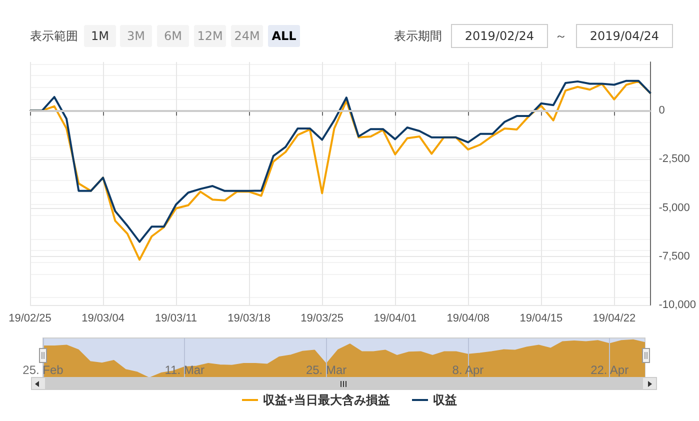 The height and width of the screenshot is (421, 699). What do you see at coordinates (674, 208) in the screenshot?
I see `y-tick-label: -5,000` at bounding box center [674, 208].